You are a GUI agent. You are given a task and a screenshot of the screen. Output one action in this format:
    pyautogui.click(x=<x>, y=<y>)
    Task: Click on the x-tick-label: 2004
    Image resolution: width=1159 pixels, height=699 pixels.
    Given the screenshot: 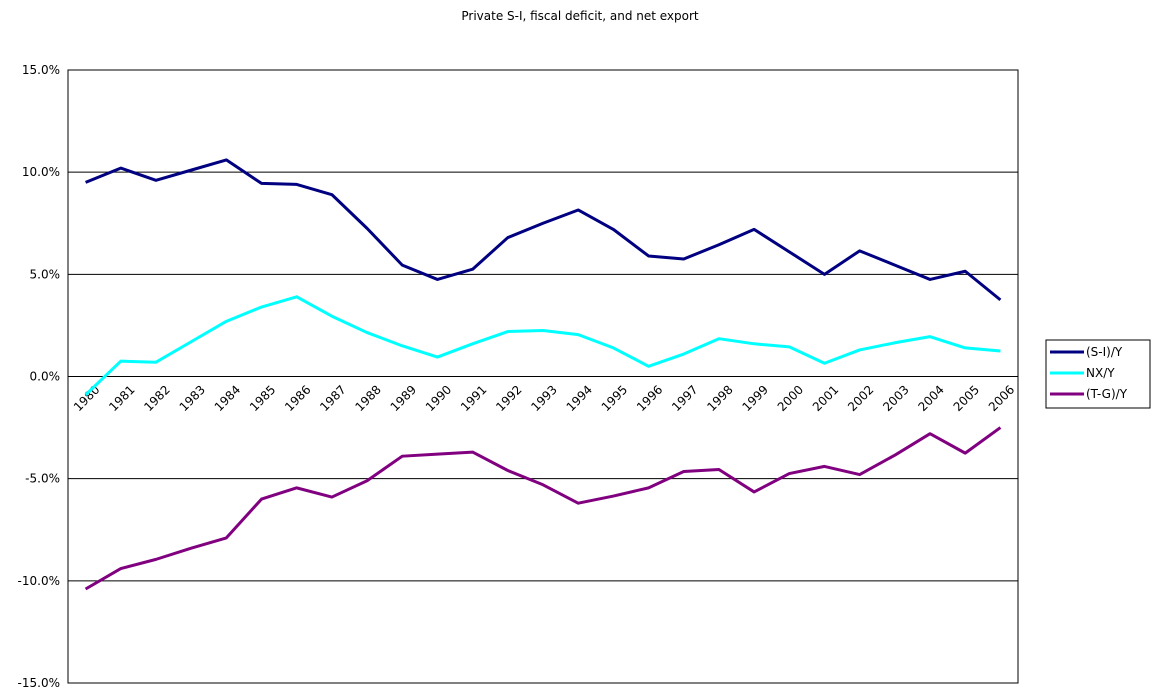 What is the action you would take?
    pyautogui.click(x=930, y=398)
    